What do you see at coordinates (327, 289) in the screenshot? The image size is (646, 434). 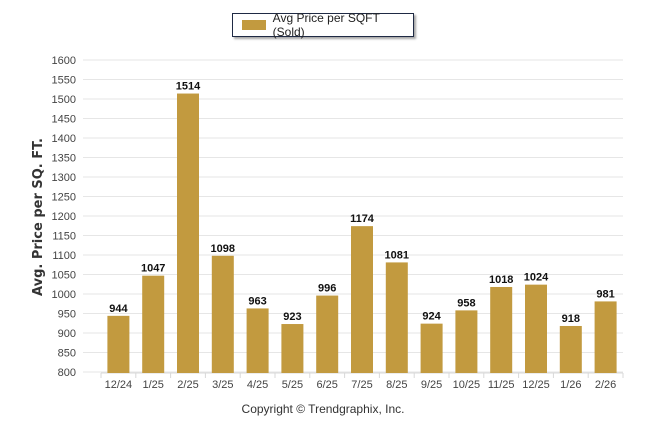 I see `data-label: 996` at bounding box center [327, 289].